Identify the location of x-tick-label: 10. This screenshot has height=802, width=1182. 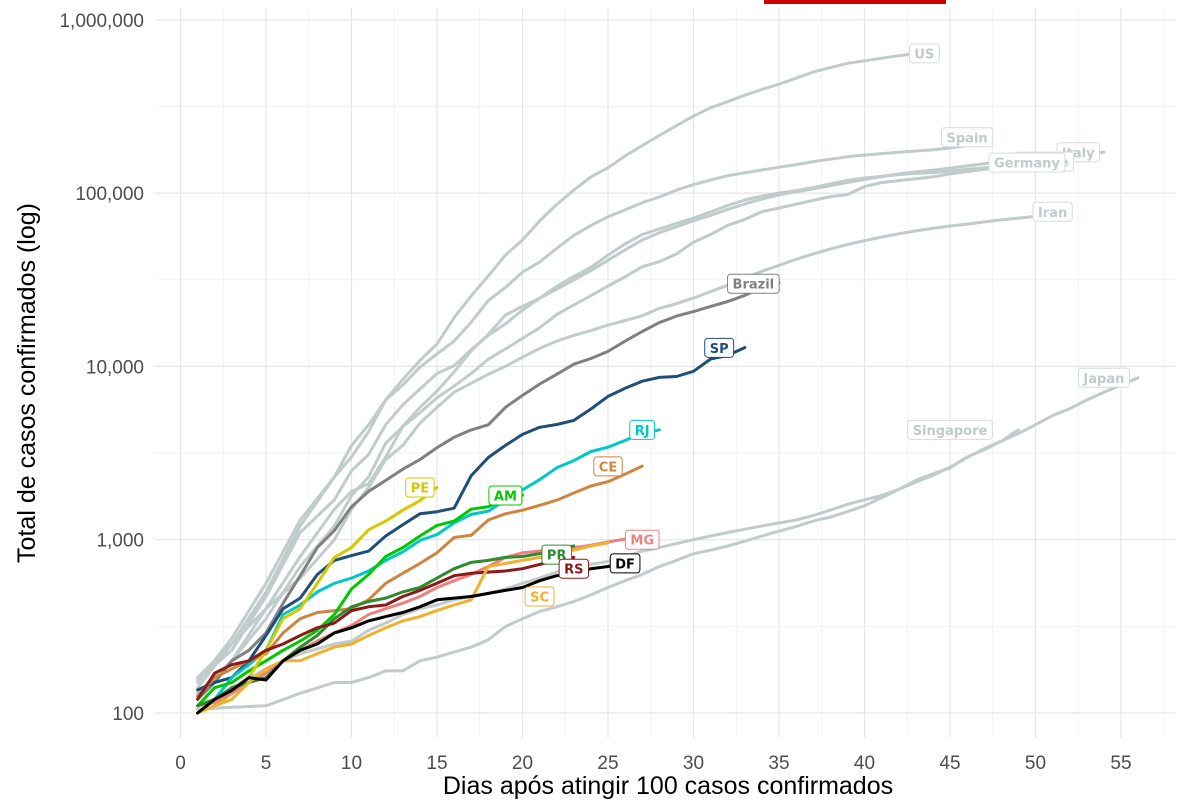
(351, 763).